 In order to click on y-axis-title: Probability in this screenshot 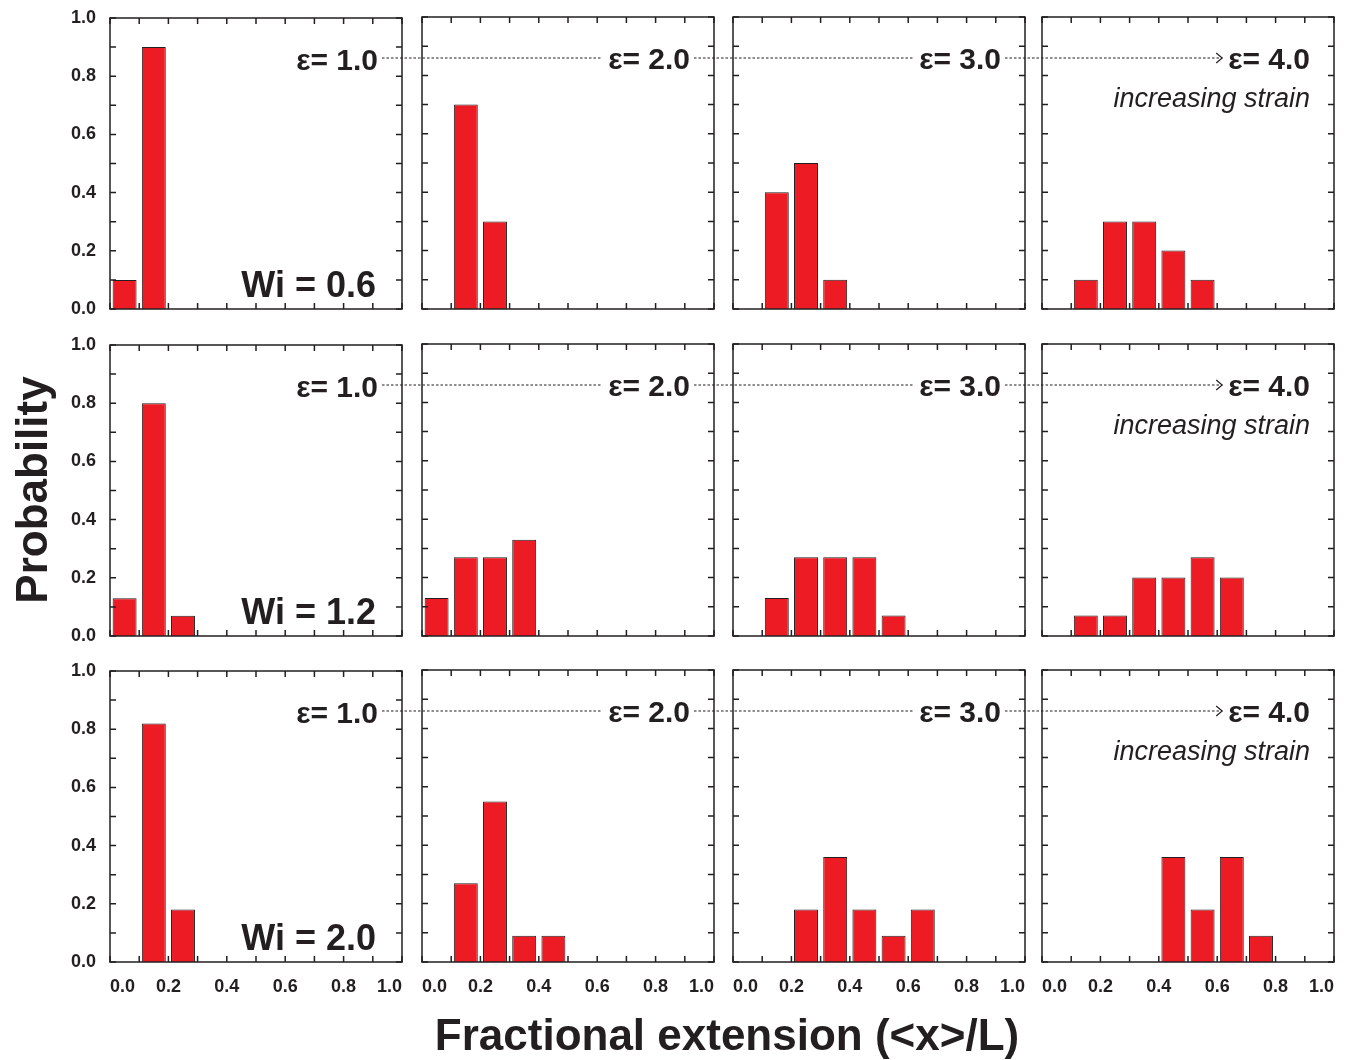, I will do `click(32, 490)`.